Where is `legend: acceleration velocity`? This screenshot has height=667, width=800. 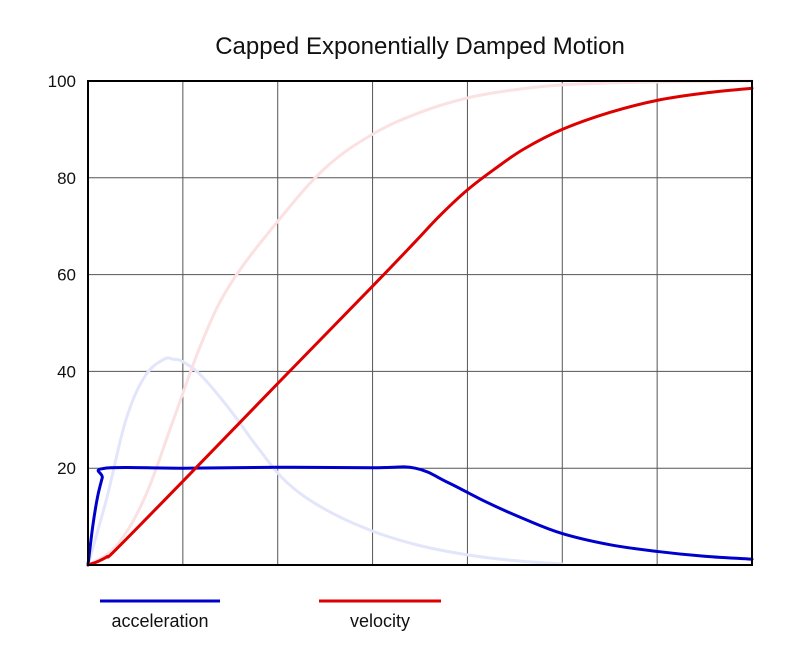 legend: acceleration velocity is located at coordinates (270, 615).